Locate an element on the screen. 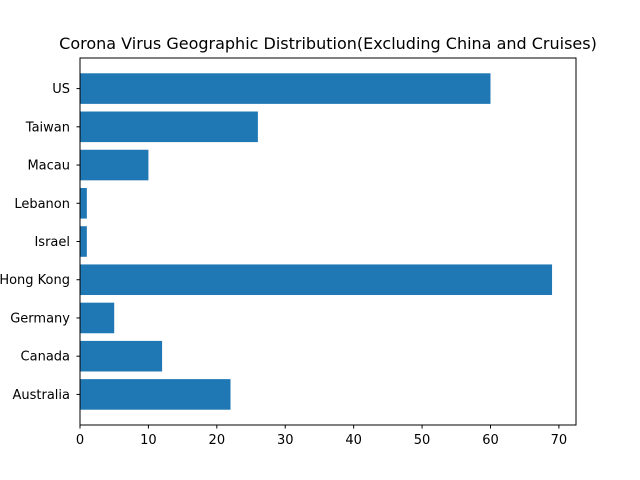 The height and width of the screenshot is (480, 640). bar-israel is located at coordinates (83, 241).